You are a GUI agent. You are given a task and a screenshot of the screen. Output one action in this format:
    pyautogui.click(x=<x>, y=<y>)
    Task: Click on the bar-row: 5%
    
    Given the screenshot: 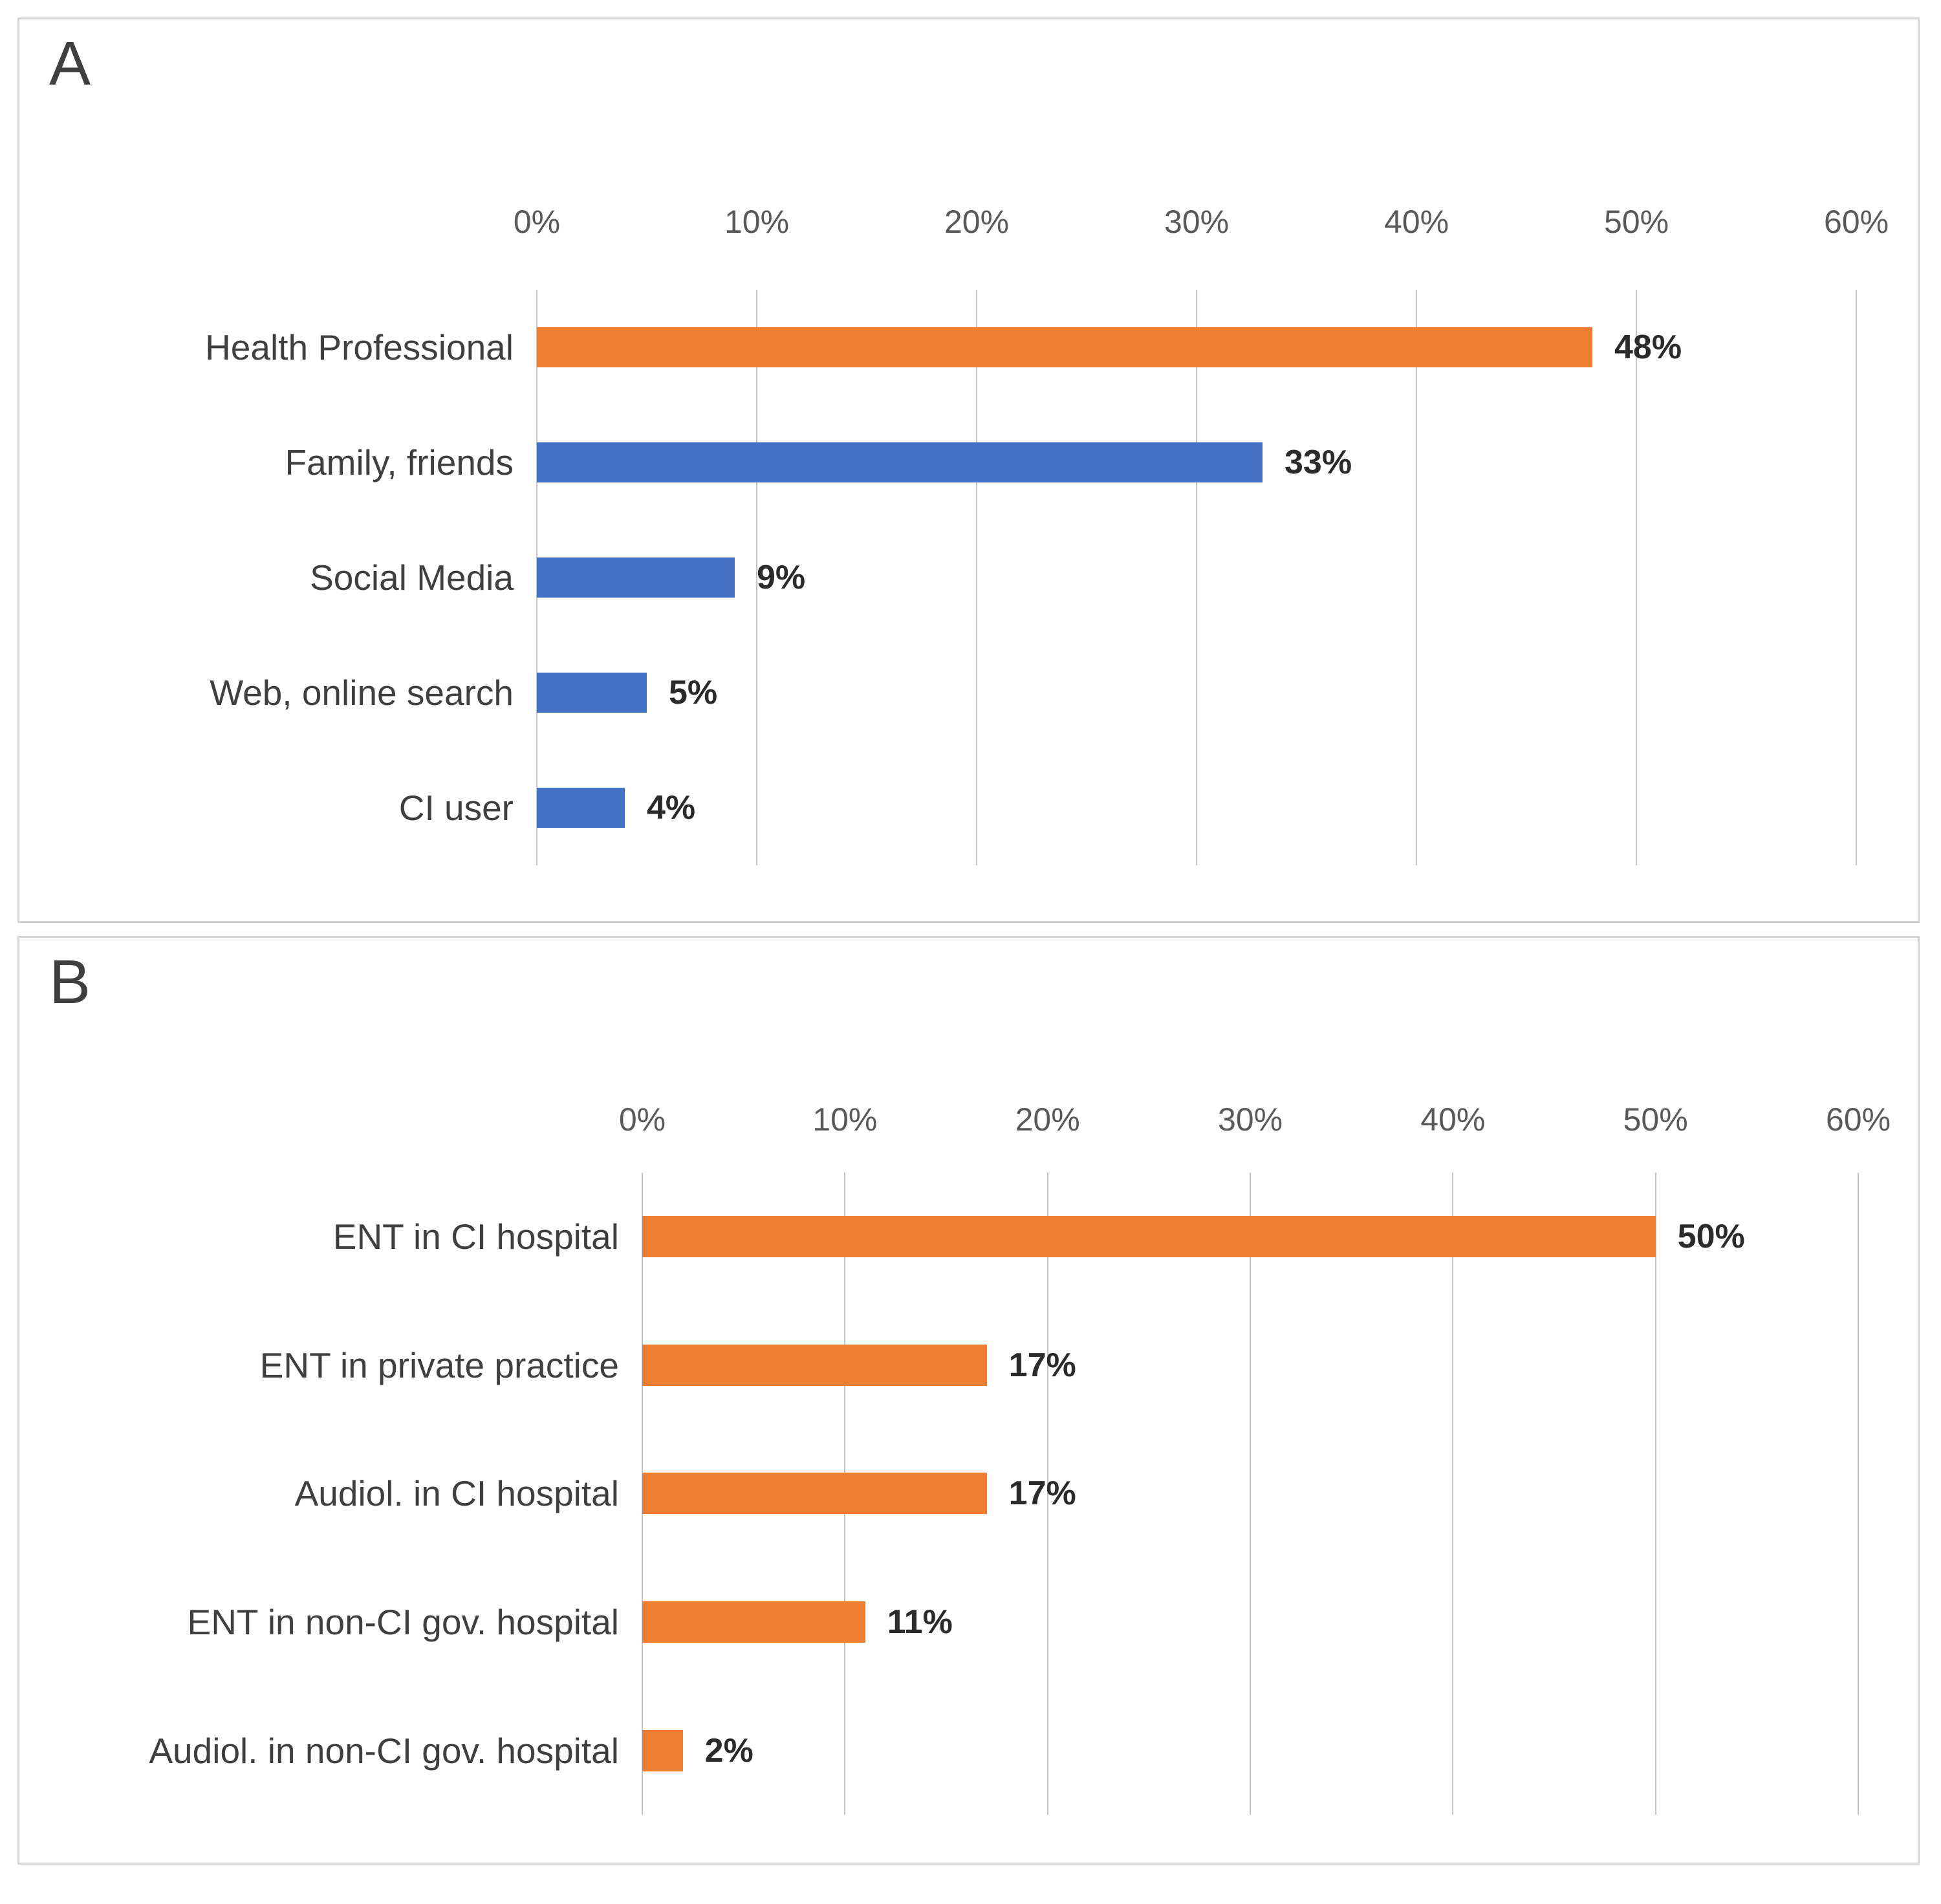 What is the action you would take?
    pyautogui.click(x=1196, y=692)
    